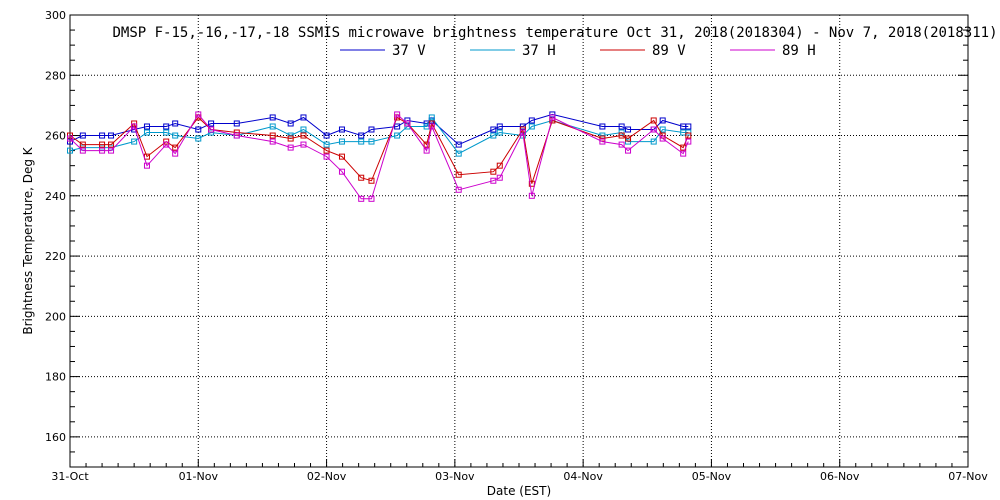  Describe the element at coordinates (327, 476) in the screenshot. I see `x-tick-label: 02-Nov` at that location.